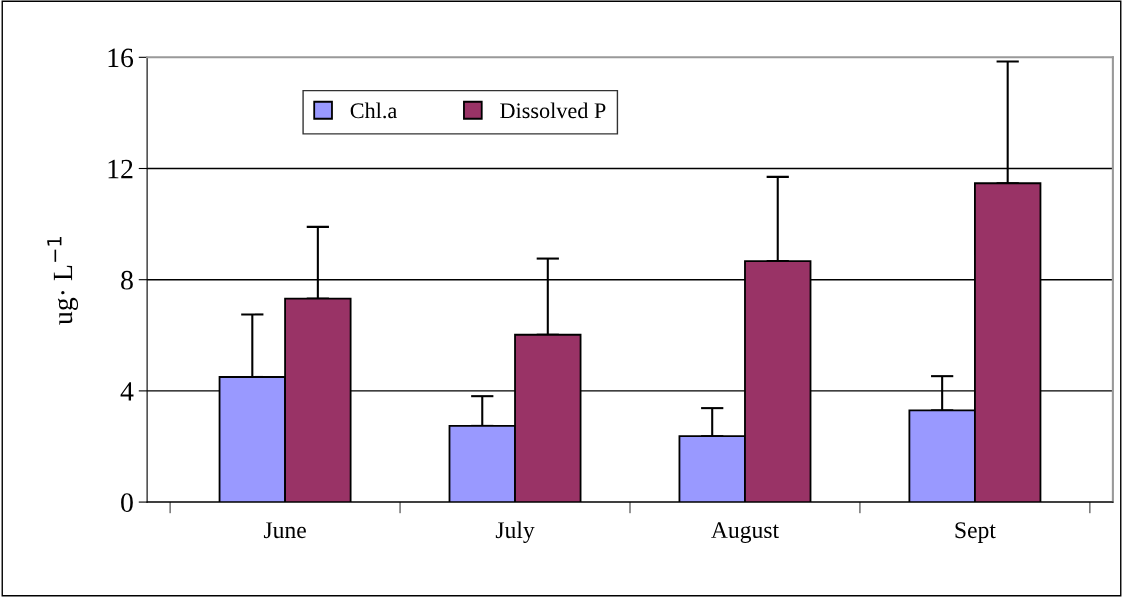 Image resolution: width=1123 pixels, height=597 pixels. What do you see at coordinates (975, 532) in the screenshot?
I see `x-tick-label: Sept` at bounding box center [975, 532].